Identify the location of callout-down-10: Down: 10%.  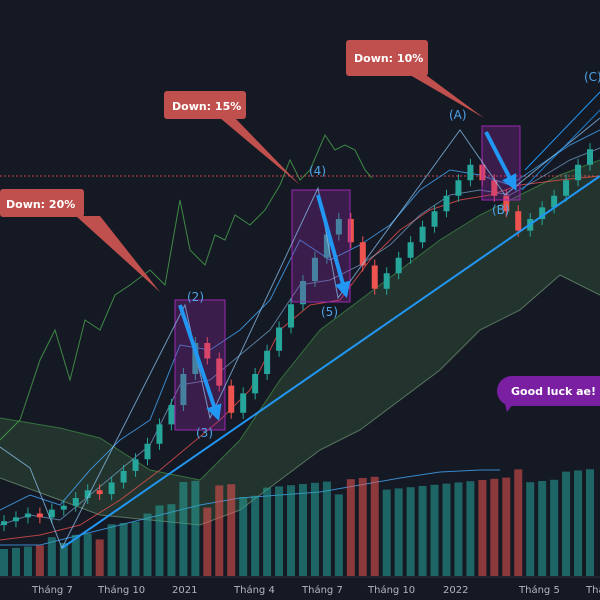
(415, 79).